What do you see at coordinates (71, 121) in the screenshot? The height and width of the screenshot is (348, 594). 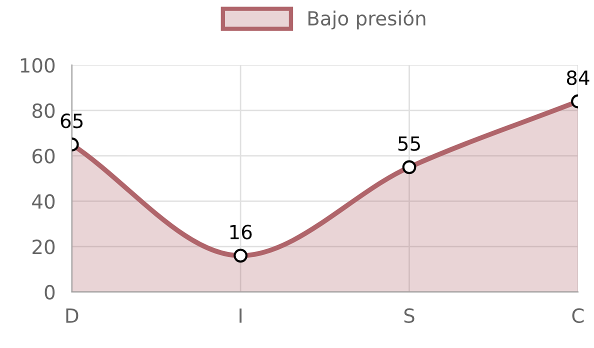 I see `data-label: 65` at bounding box center [71, 121].